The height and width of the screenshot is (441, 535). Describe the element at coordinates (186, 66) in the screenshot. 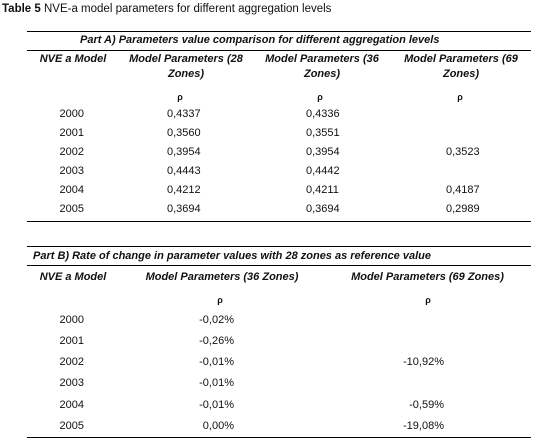

I see `part-a-header-28-zones: Model Parameters (28 Zones)` at that location.